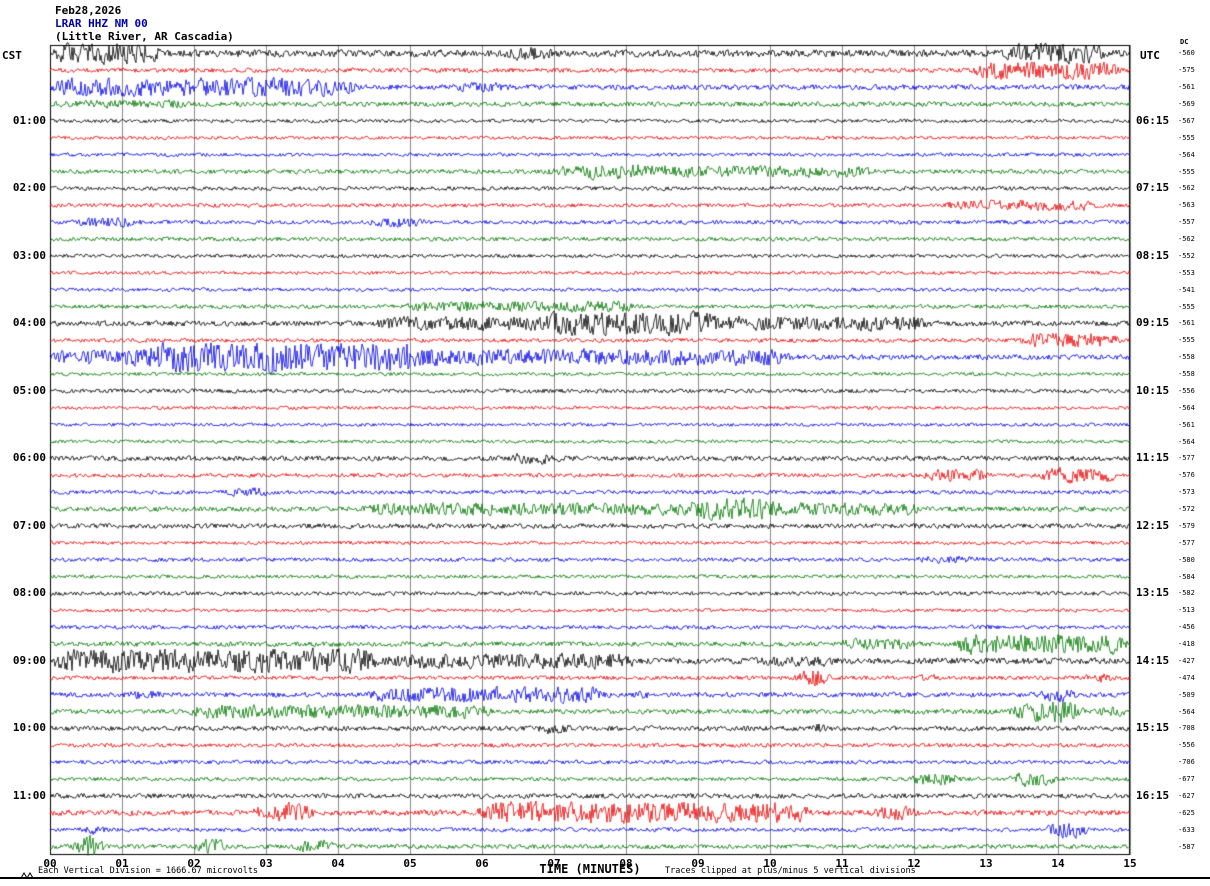 This screenshot has height=886, width=1210. Describe the element at coordinates (1186, 795) in the screenshot. I see `dc-value: -627` at that location.